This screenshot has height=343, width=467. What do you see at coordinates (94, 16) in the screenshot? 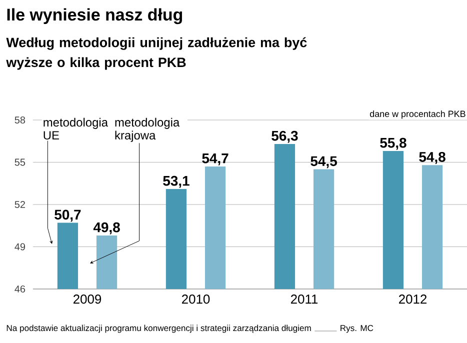
I see `chart-title: Ile wyniesie nasz dług` at bounding box center [94, 16].